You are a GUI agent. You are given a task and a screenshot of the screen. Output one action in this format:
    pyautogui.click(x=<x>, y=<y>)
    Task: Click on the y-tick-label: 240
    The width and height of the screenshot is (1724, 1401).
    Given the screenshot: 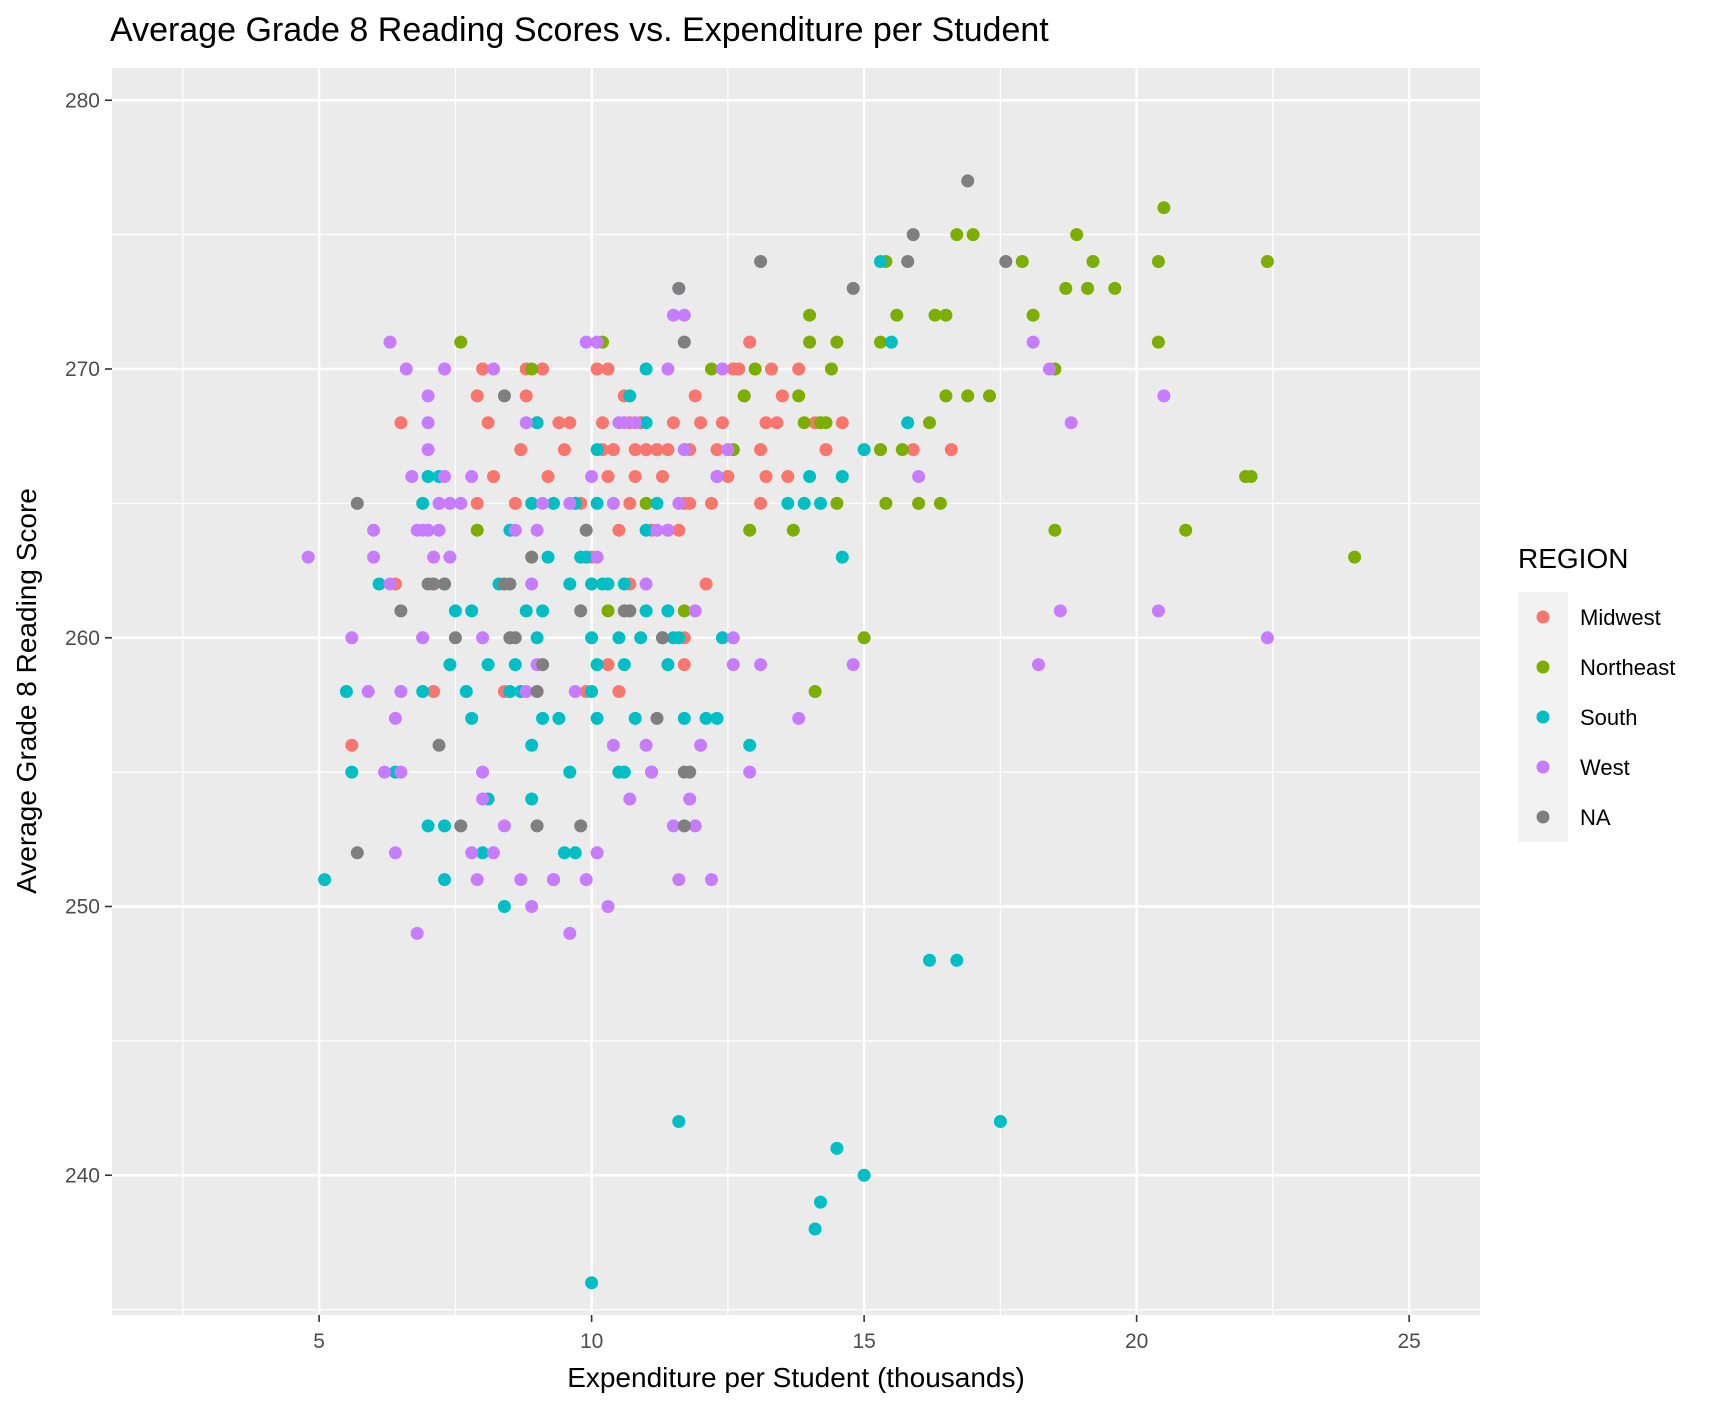 What is the action you would take?
    pyautogui.click(x=82, y=1175)
    